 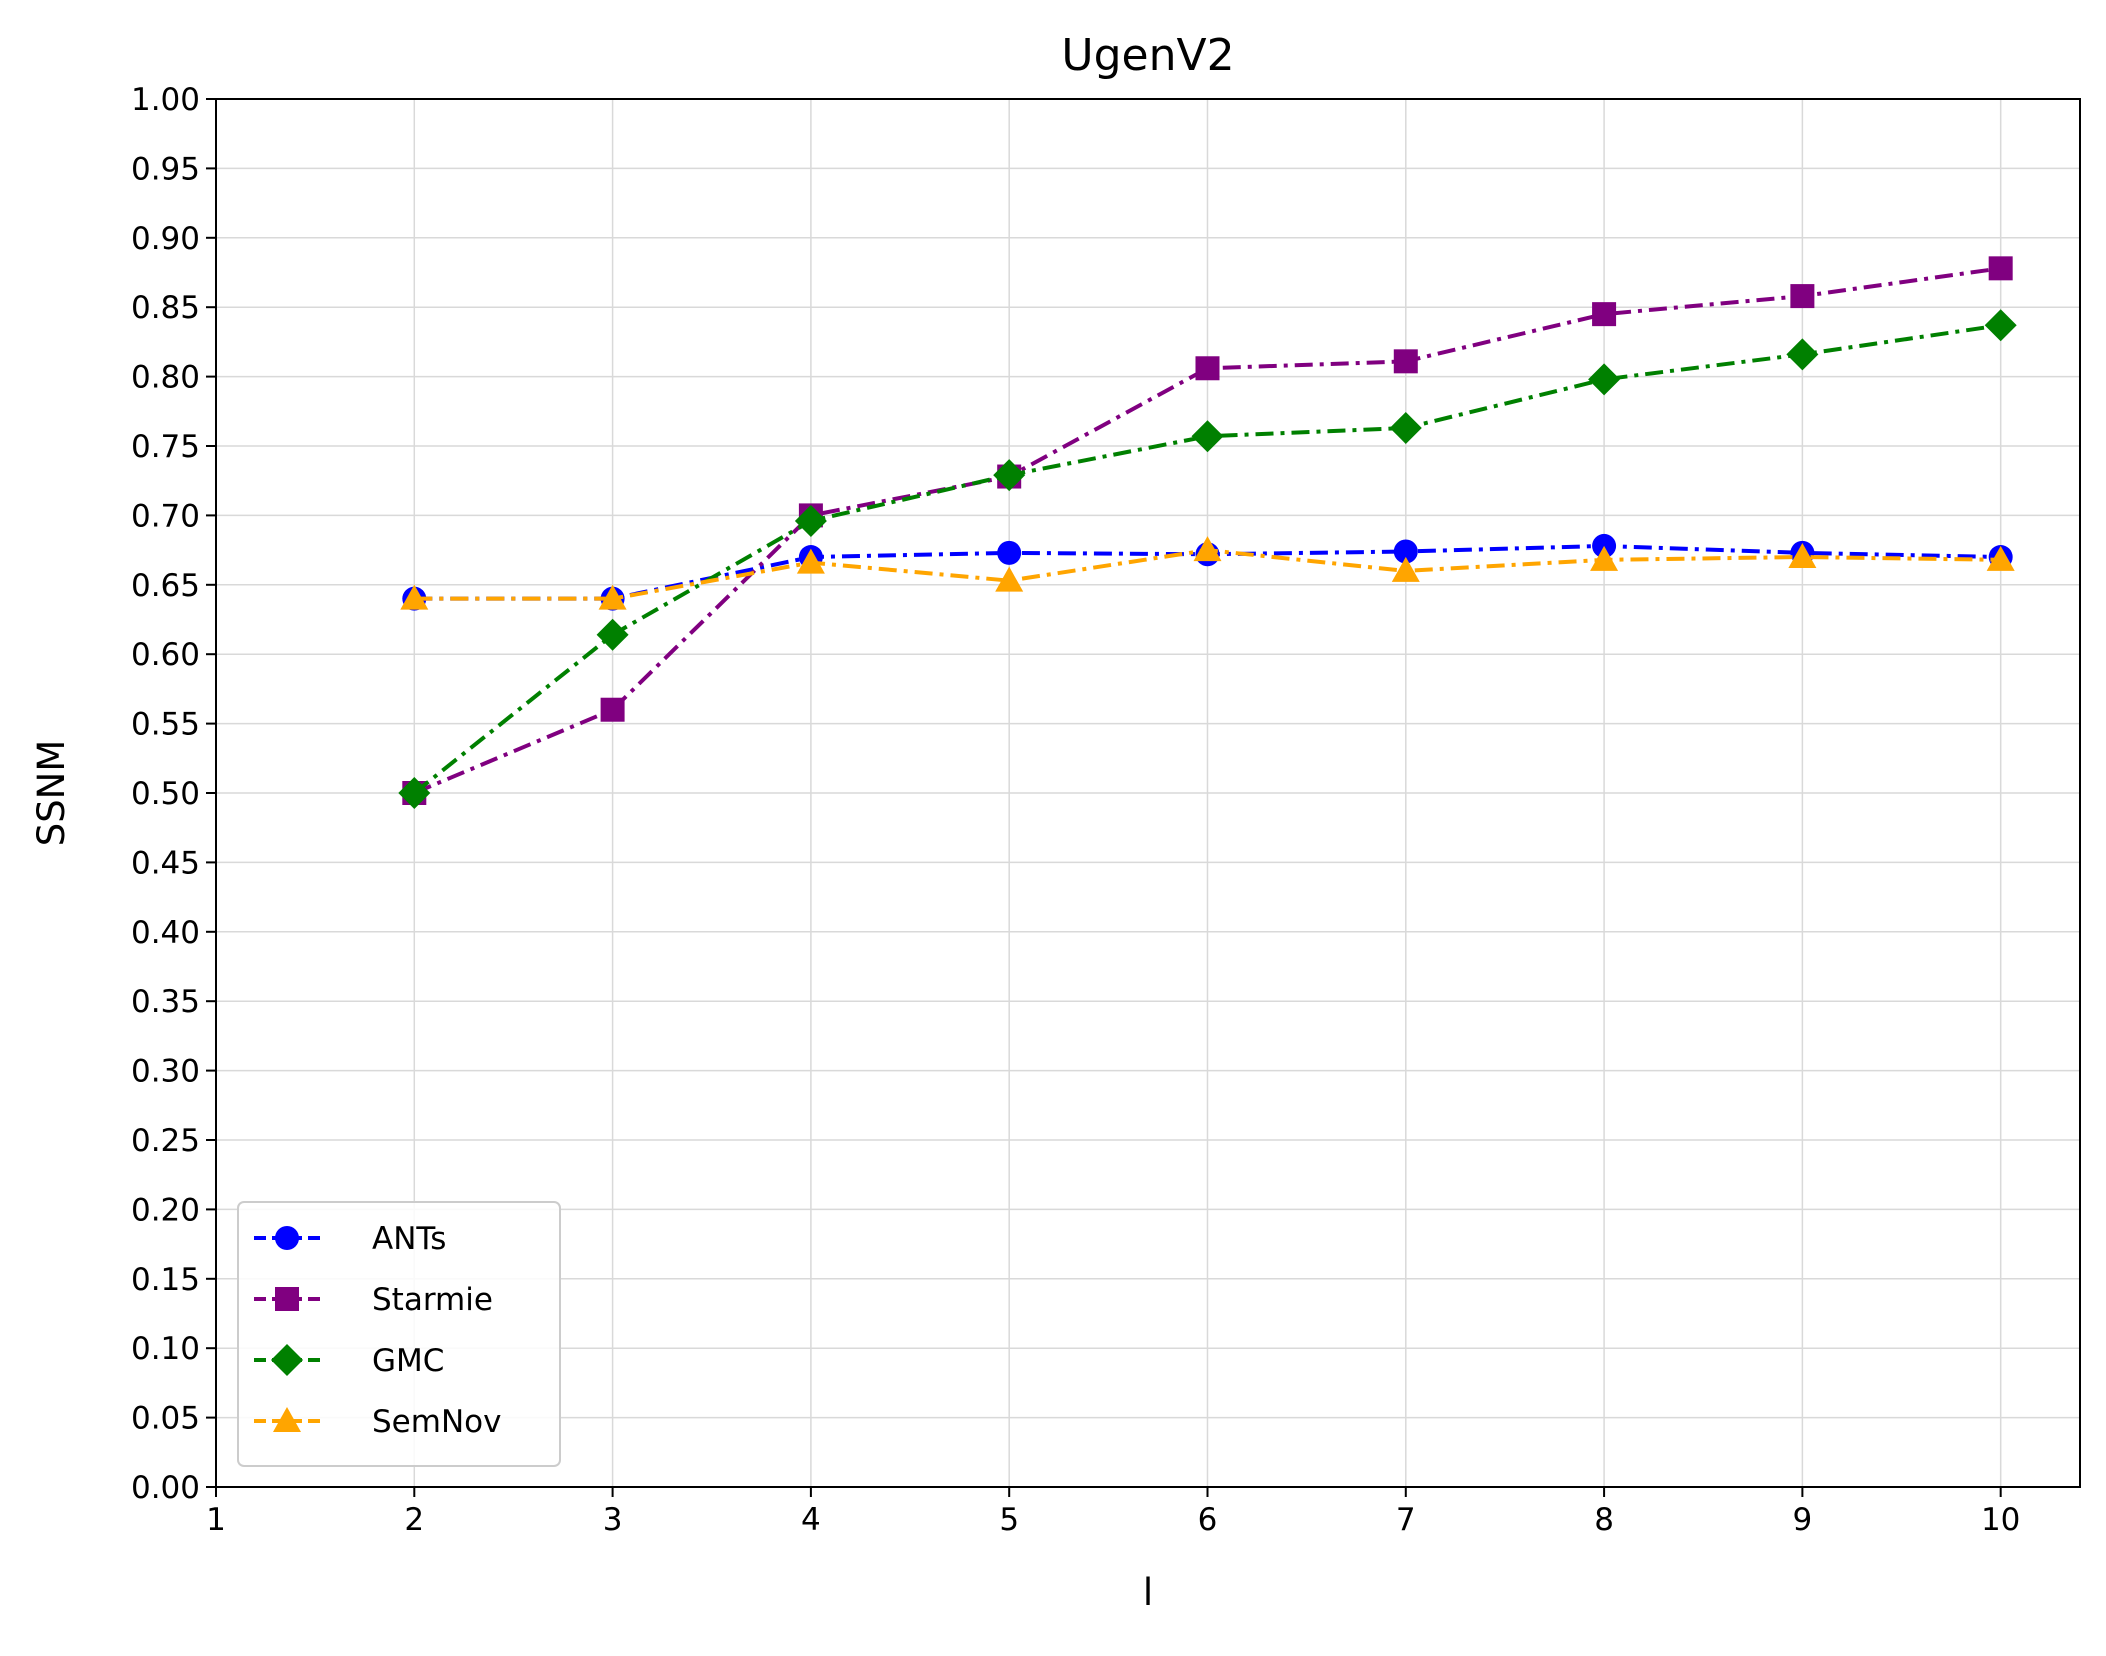 I want to click on x-tick-label: 10, so click(x=2000, y=1520).